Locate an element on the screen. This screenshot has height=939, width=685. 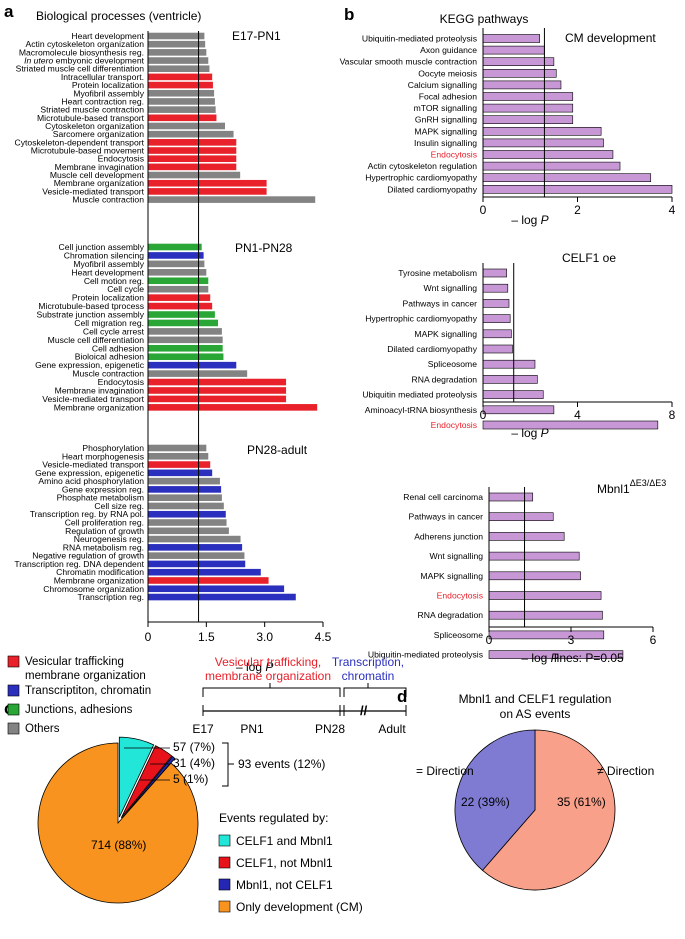
kegg-bar-mbnl1-renal-cell-carcinoma is located at coordinates (511, 497).